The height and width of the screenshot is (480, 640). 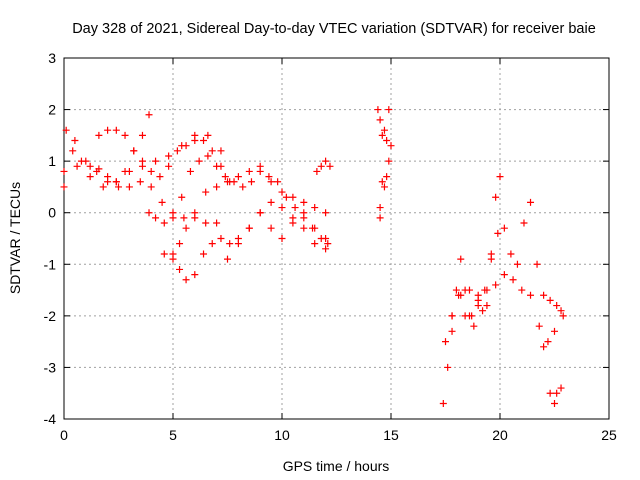 I want to click on data-point: 18.2, -1.6, so click(x=461, y=295).